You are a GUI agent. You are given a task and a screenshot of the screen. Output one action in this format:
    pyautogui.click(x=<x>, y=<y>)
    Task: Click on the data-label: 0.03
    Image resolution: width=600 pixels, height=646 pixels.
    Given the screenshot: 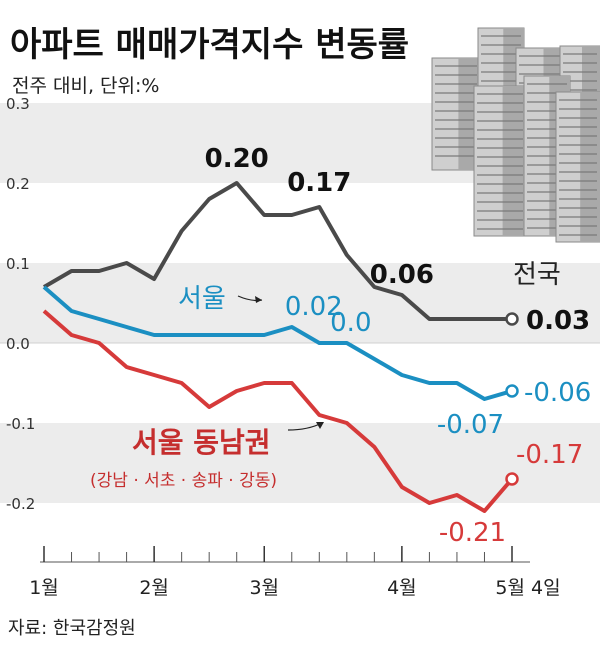 What is the action you would take?
    pyautogui.click(x=558, y=321)
    